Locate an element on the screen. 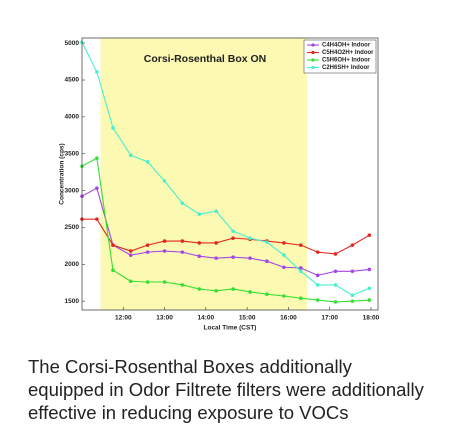 This screenshot has height=448, width=469. x-tick-label: 14:00 is located at coordinates (206, 318).